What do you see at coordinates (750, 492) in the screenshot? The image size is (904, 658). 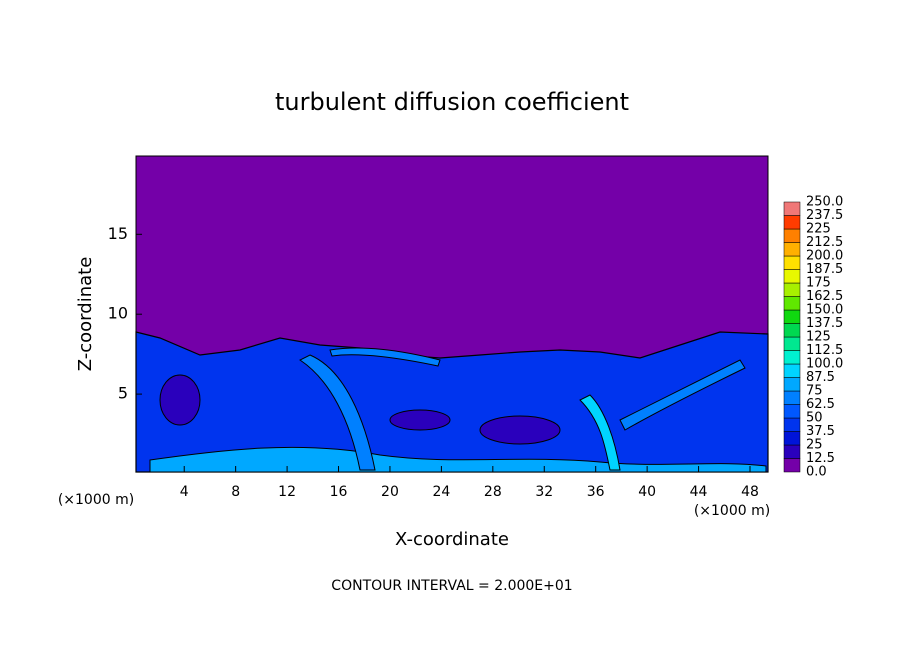 I see `x-tick-label: 48` at bounding box center [750, 492].